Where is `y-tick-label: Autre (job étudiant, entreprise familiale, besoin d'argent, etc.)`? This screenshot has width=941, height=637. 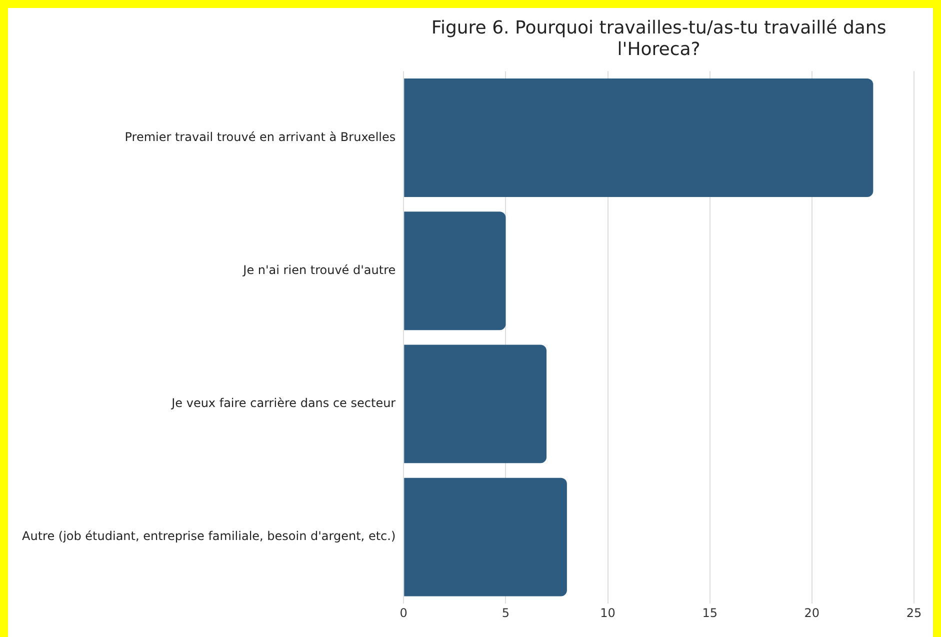 y-tick-label: Autre (job étudiant, entreprise familiale, besoin d'argent, etc.) is located at coordinates (209, 536).